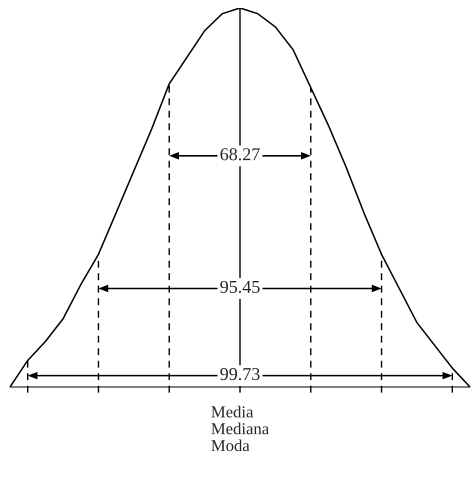 The image size is (471, 479). I want to click on annotation: 95.45, so click(240, 287).